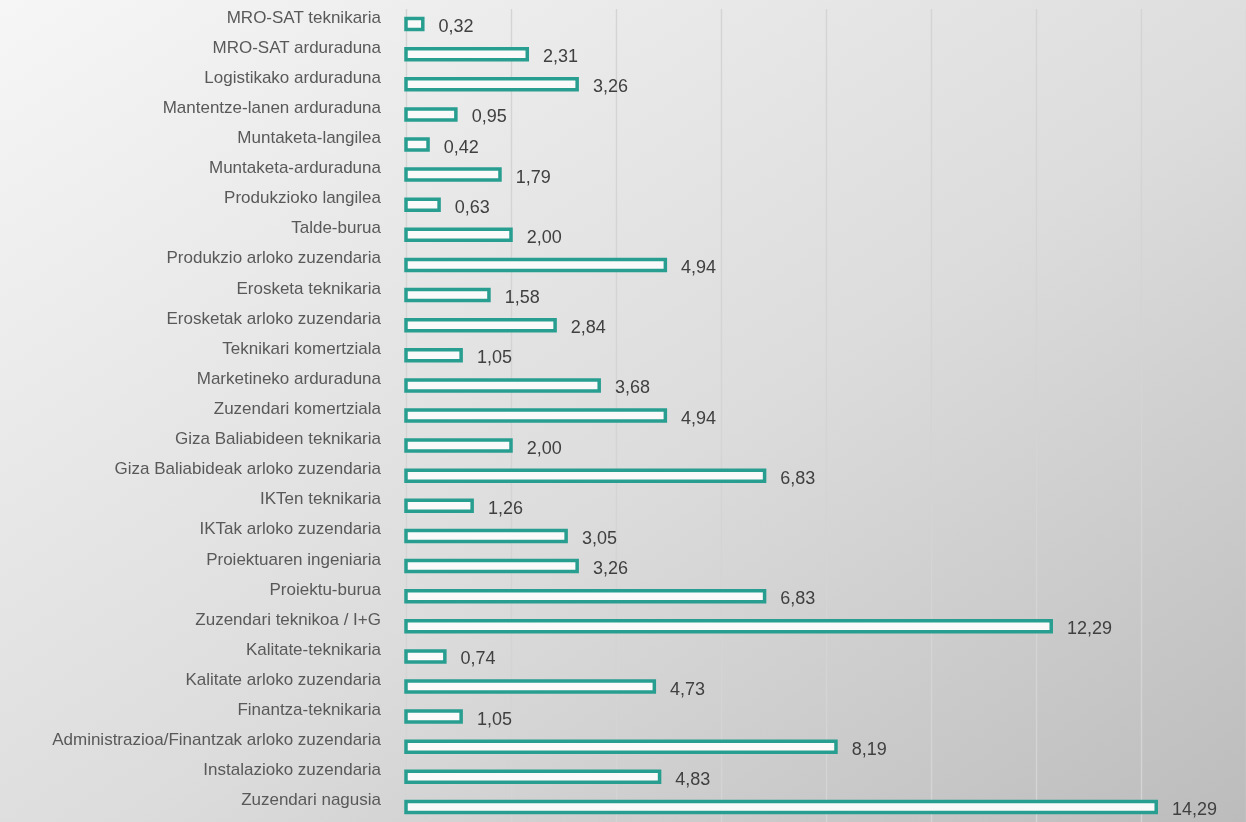  I want to click on y-tick-label: MRO-SAT arduraduna, so click(297, 47).